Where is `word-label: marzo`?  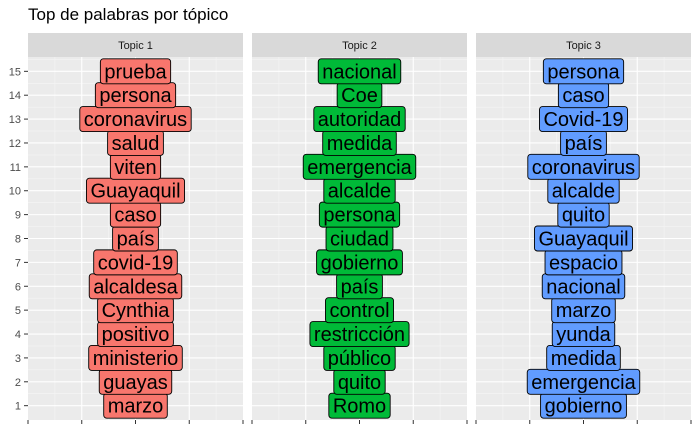 word-label: marzo is located at coordinates (583, 310).